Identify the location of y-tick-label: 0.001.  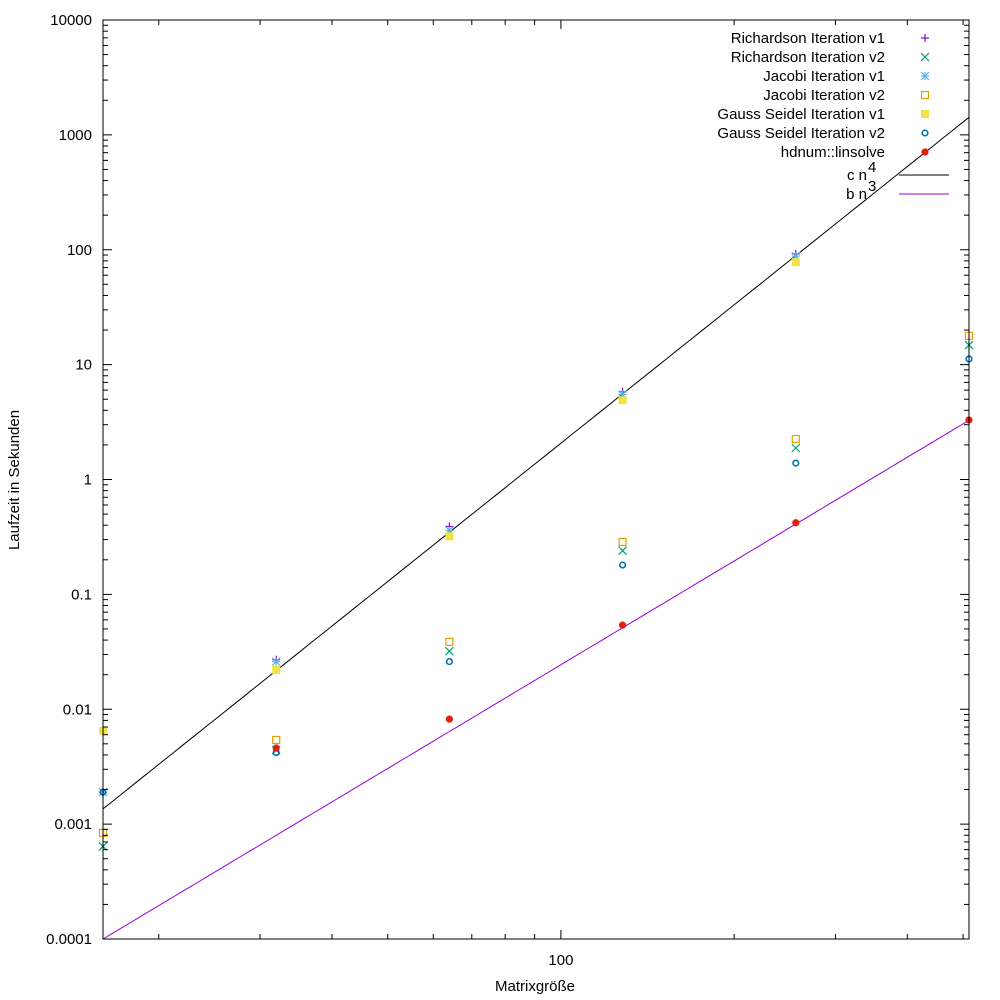
(73, 824).